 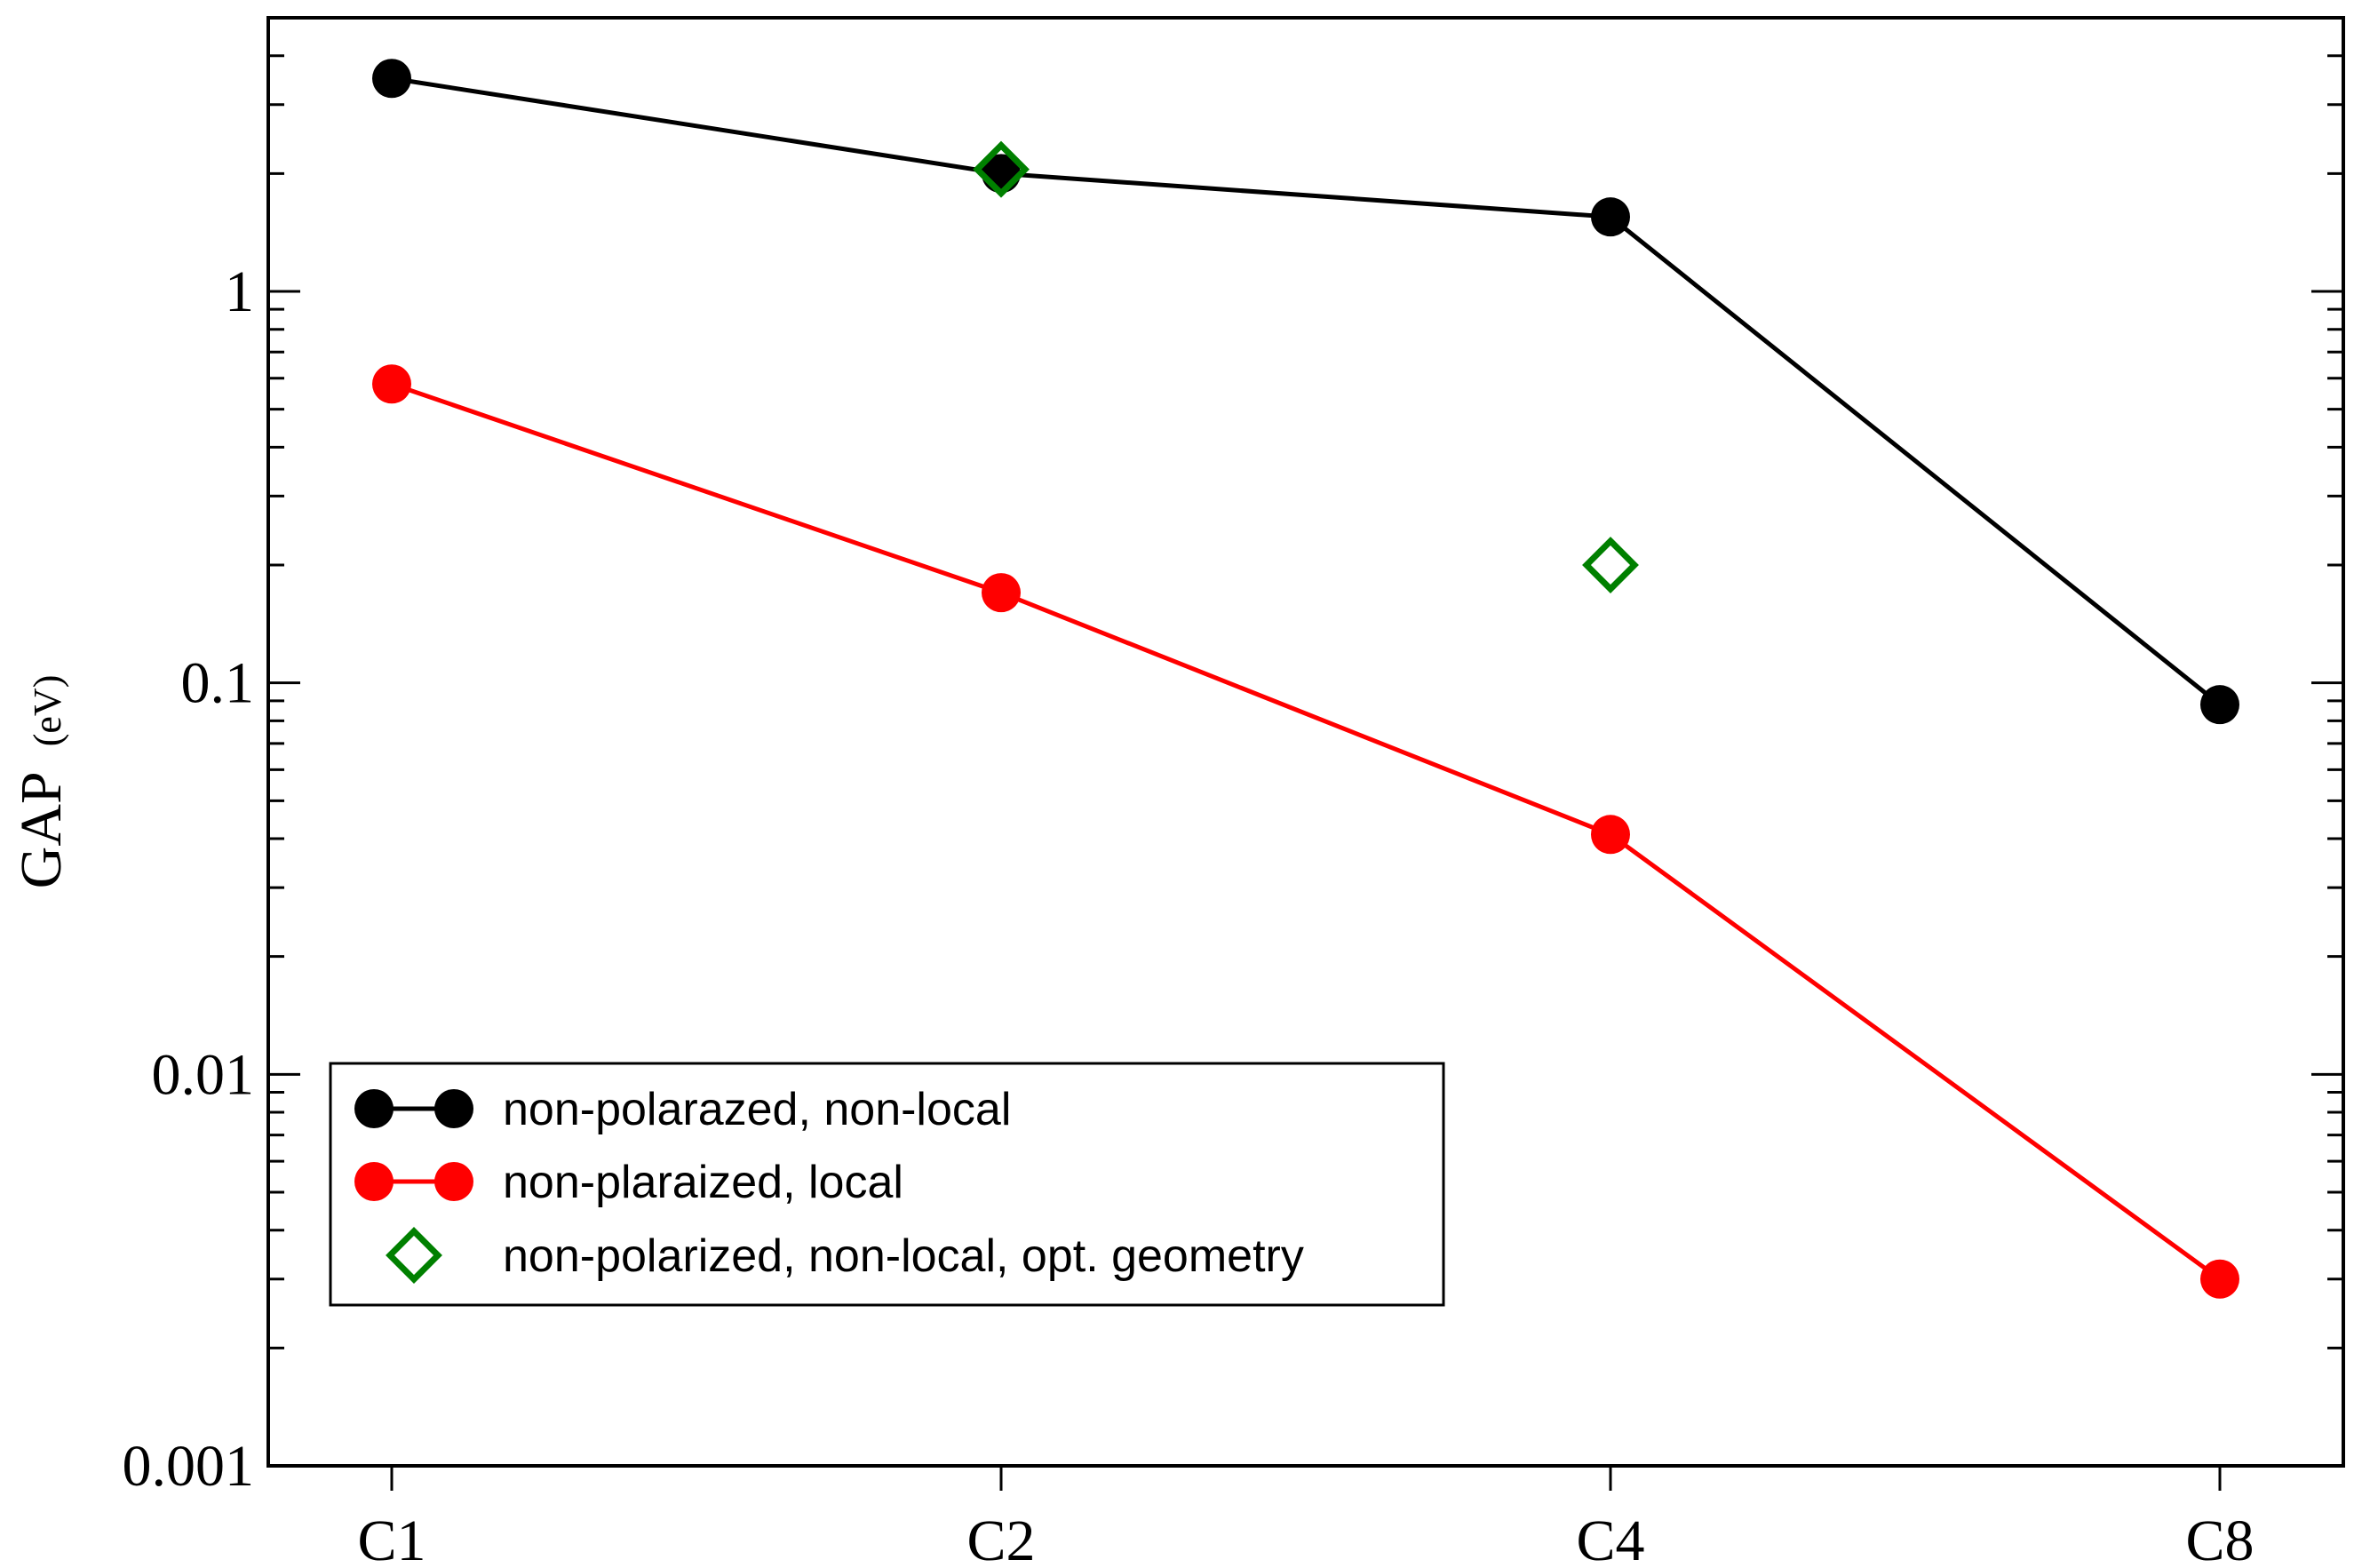 What do you see at coordinates (1305, 1538) in the screenshot?
I see `x-tick-labels: C1 C2 C4 C8` at bounding box center [1305, 1538].